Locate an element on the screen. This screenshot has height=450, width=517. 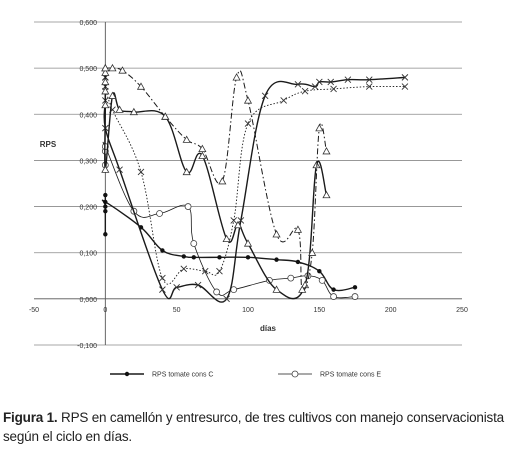
y-tick-label: 0,600 is located at coordinates (88, 23).